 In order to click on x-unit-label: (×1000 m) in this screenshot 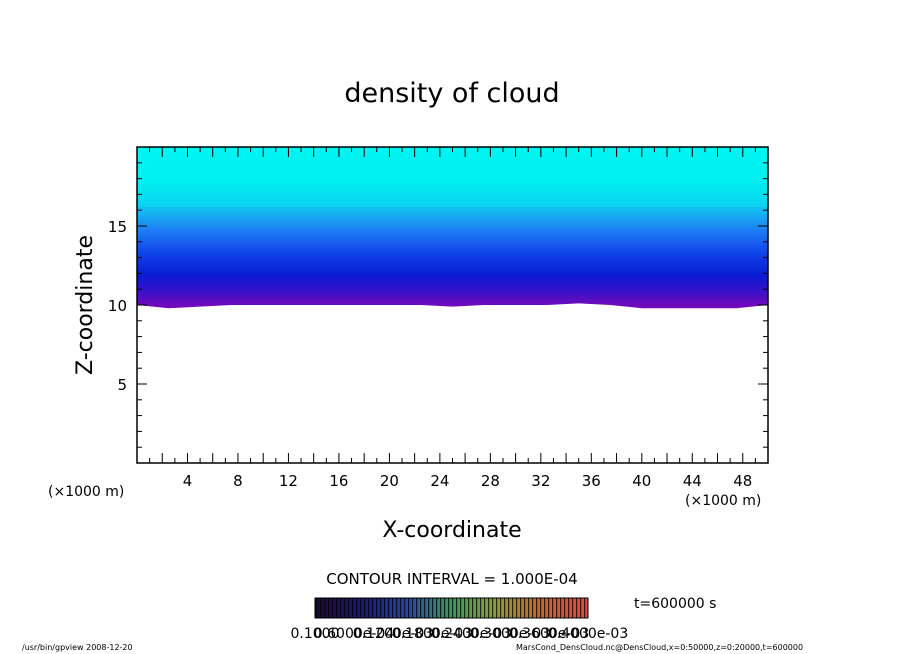, I will do `click(723, 501)`.